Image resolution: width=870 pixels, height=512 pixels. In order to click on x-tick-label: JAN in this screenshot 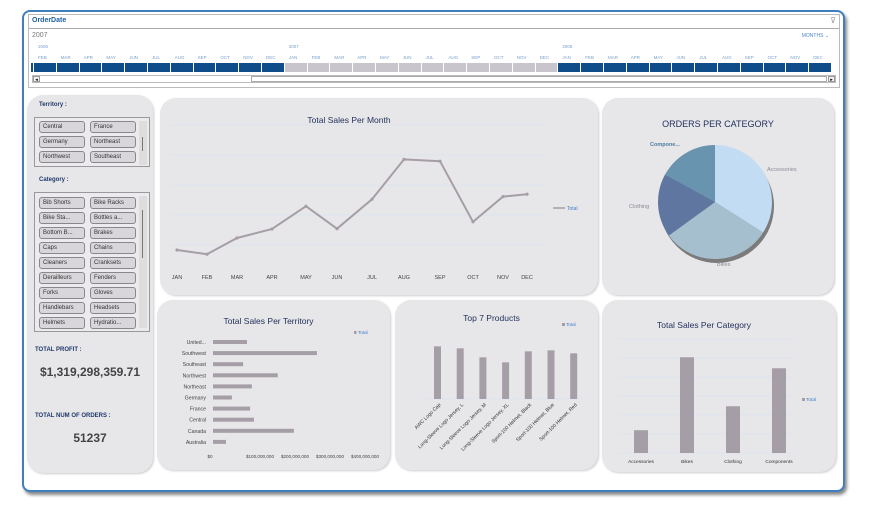, I will do `click(177, 278)`.